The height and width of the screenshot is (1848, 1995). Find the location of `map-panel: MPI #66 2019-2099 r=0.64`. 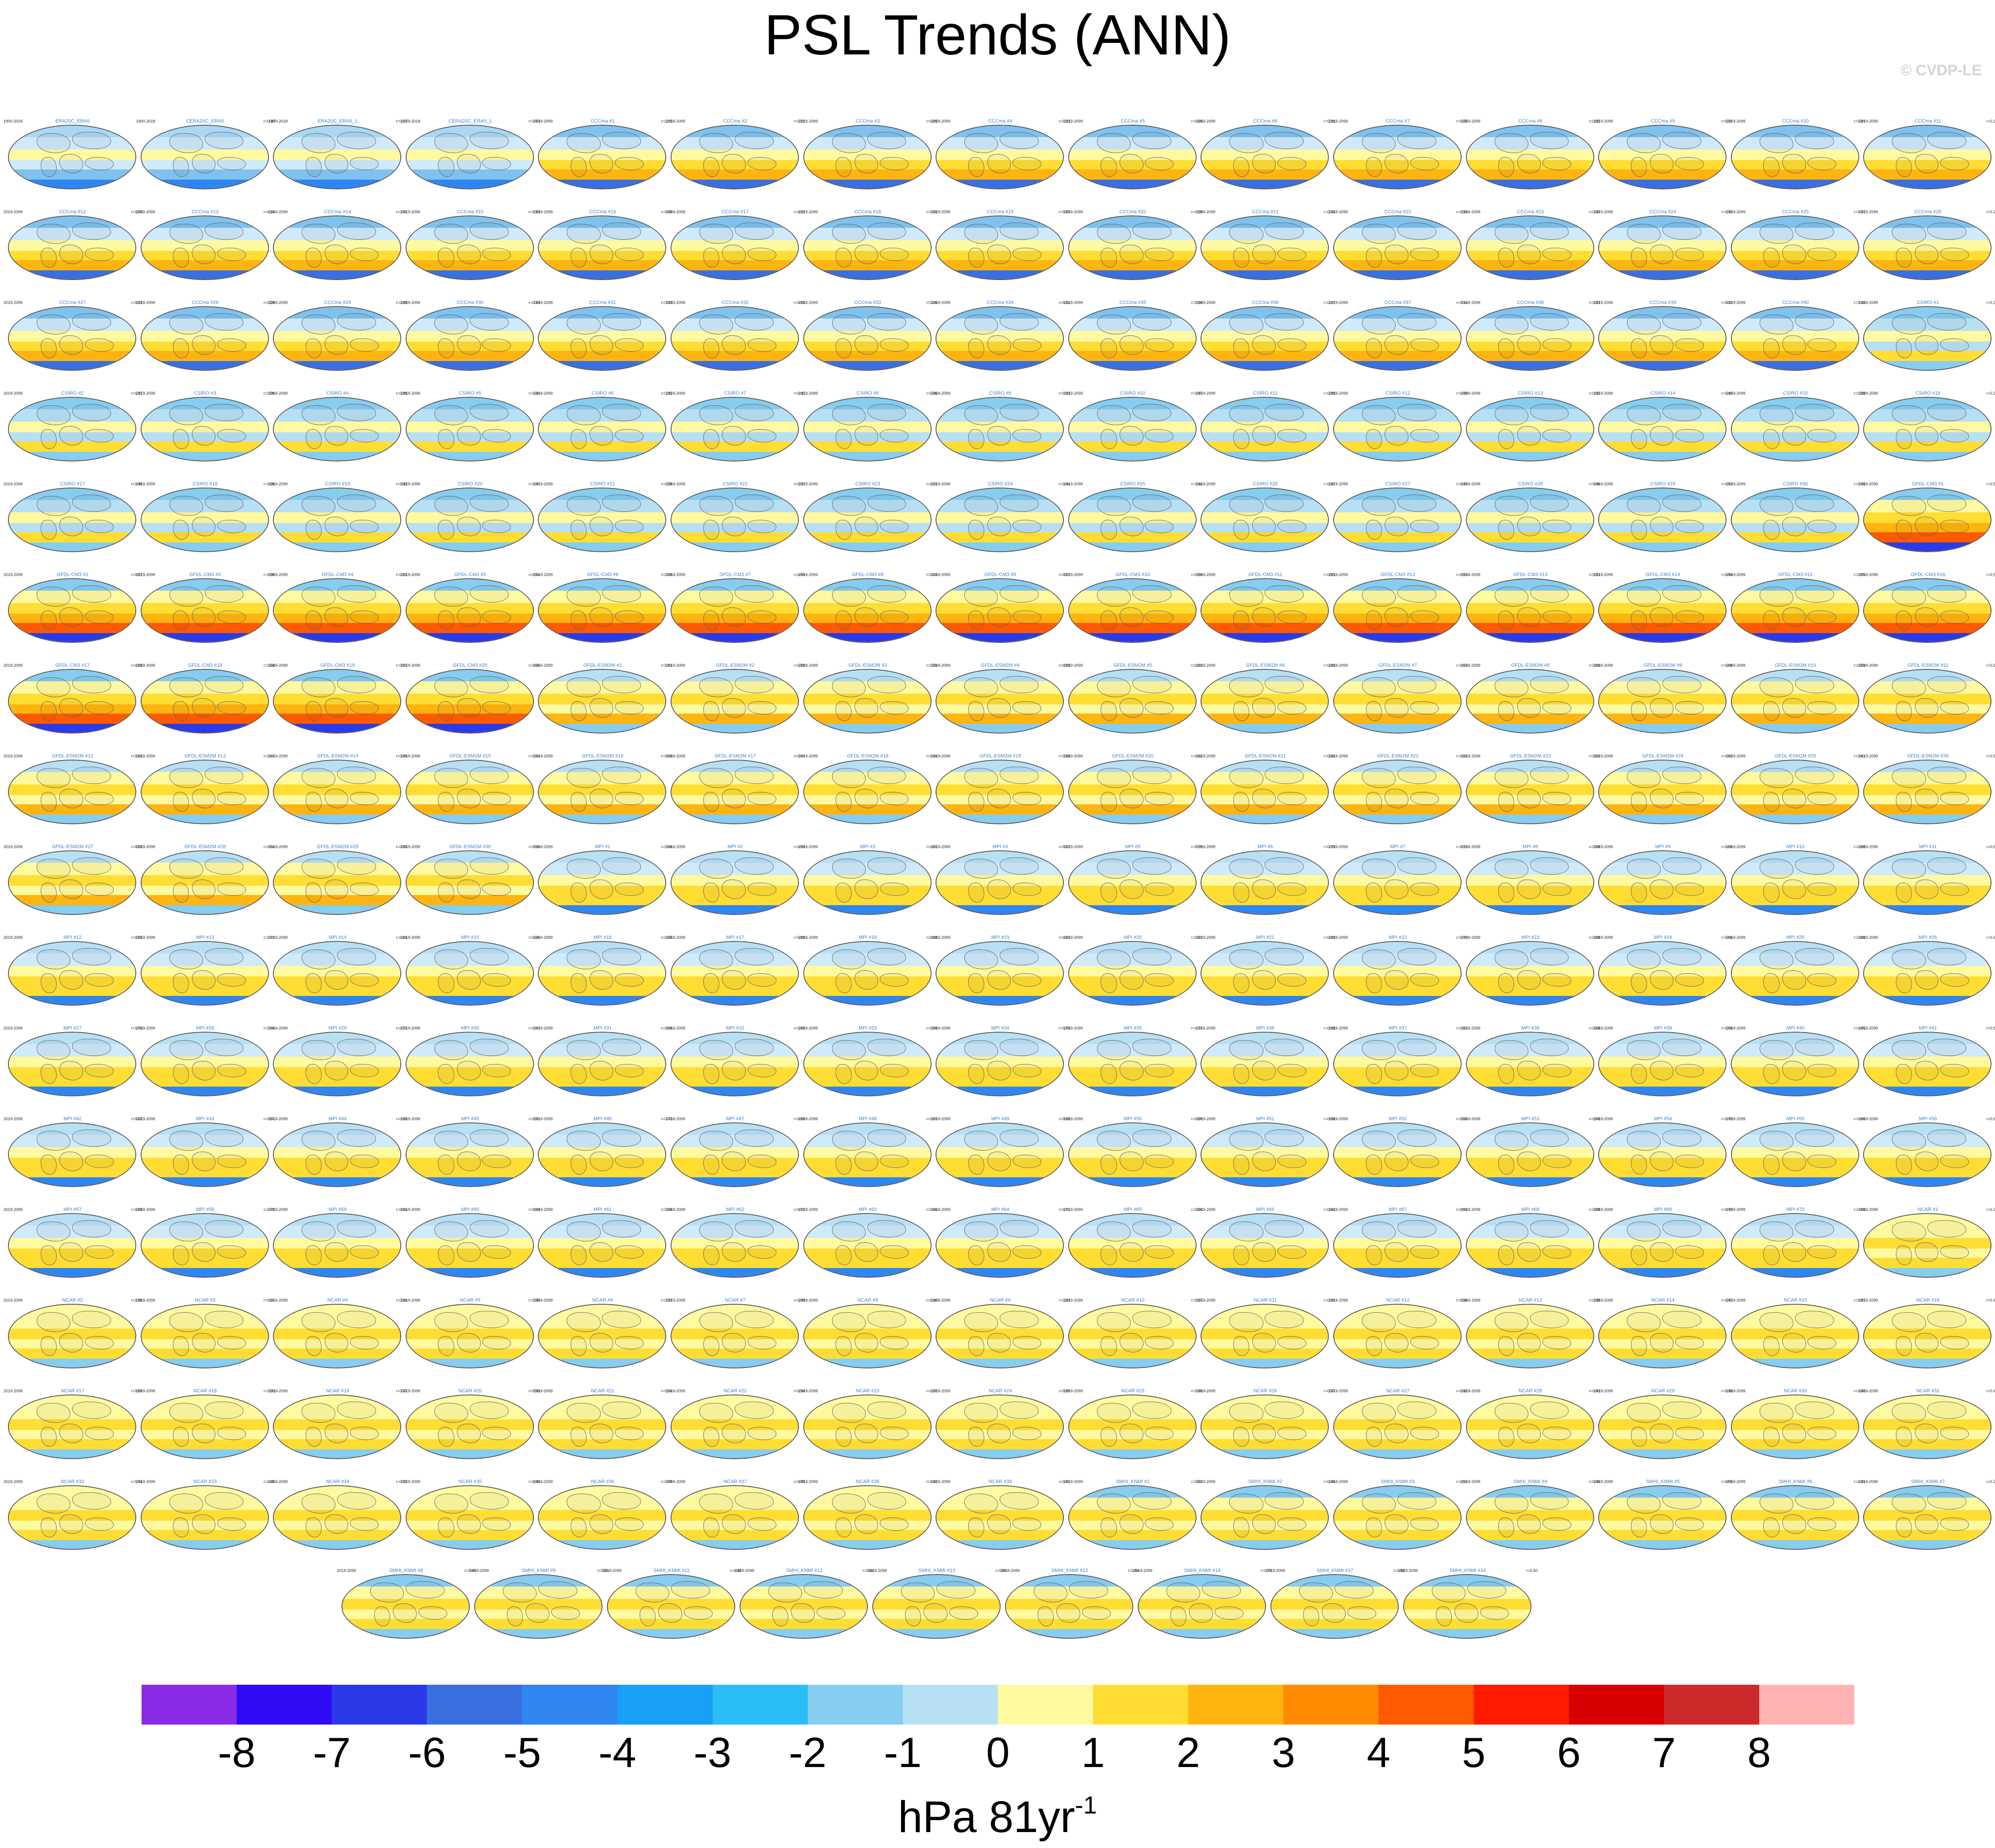

map-panel: MPI #66 2019-2099 r=0.64 is located at coordinates (1265, 1251).